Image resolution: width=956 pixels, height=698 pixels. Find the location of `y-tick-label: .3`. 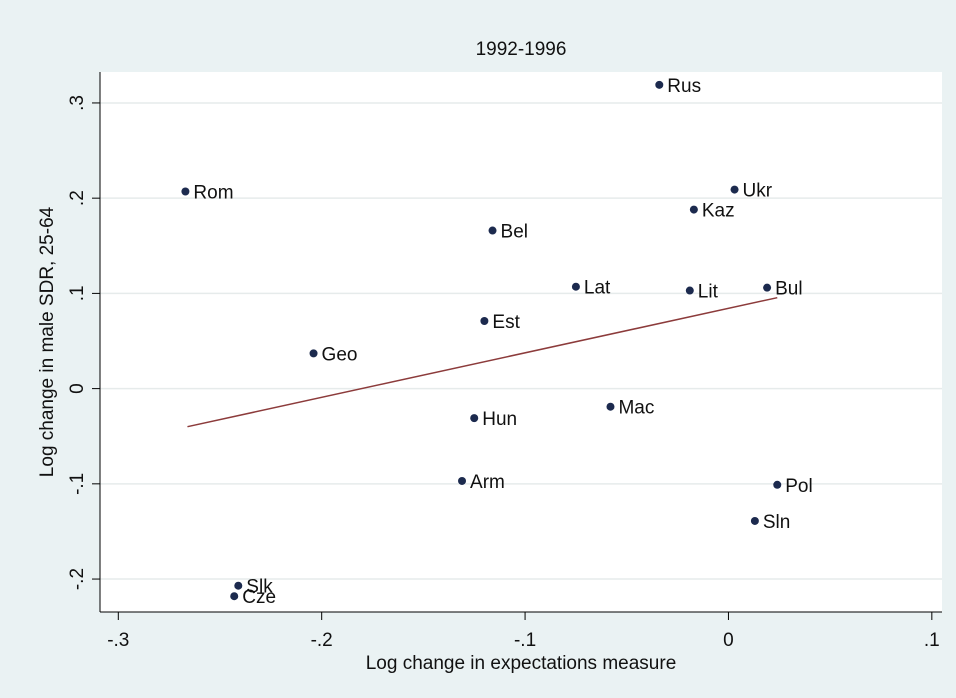

y-tick-label: .3 is located at coordinates (77, 103).